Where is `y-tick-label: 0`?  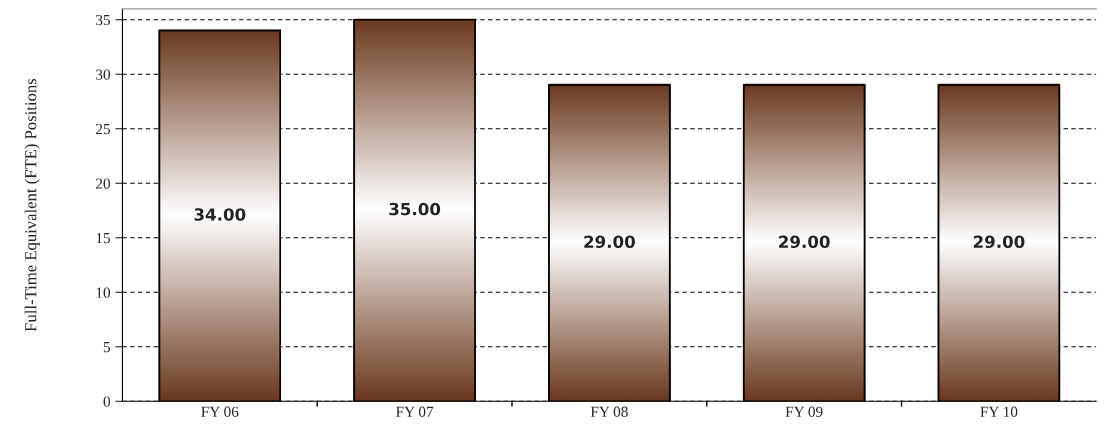 y-tick-label: 0 is located at coordinates (107, 401).